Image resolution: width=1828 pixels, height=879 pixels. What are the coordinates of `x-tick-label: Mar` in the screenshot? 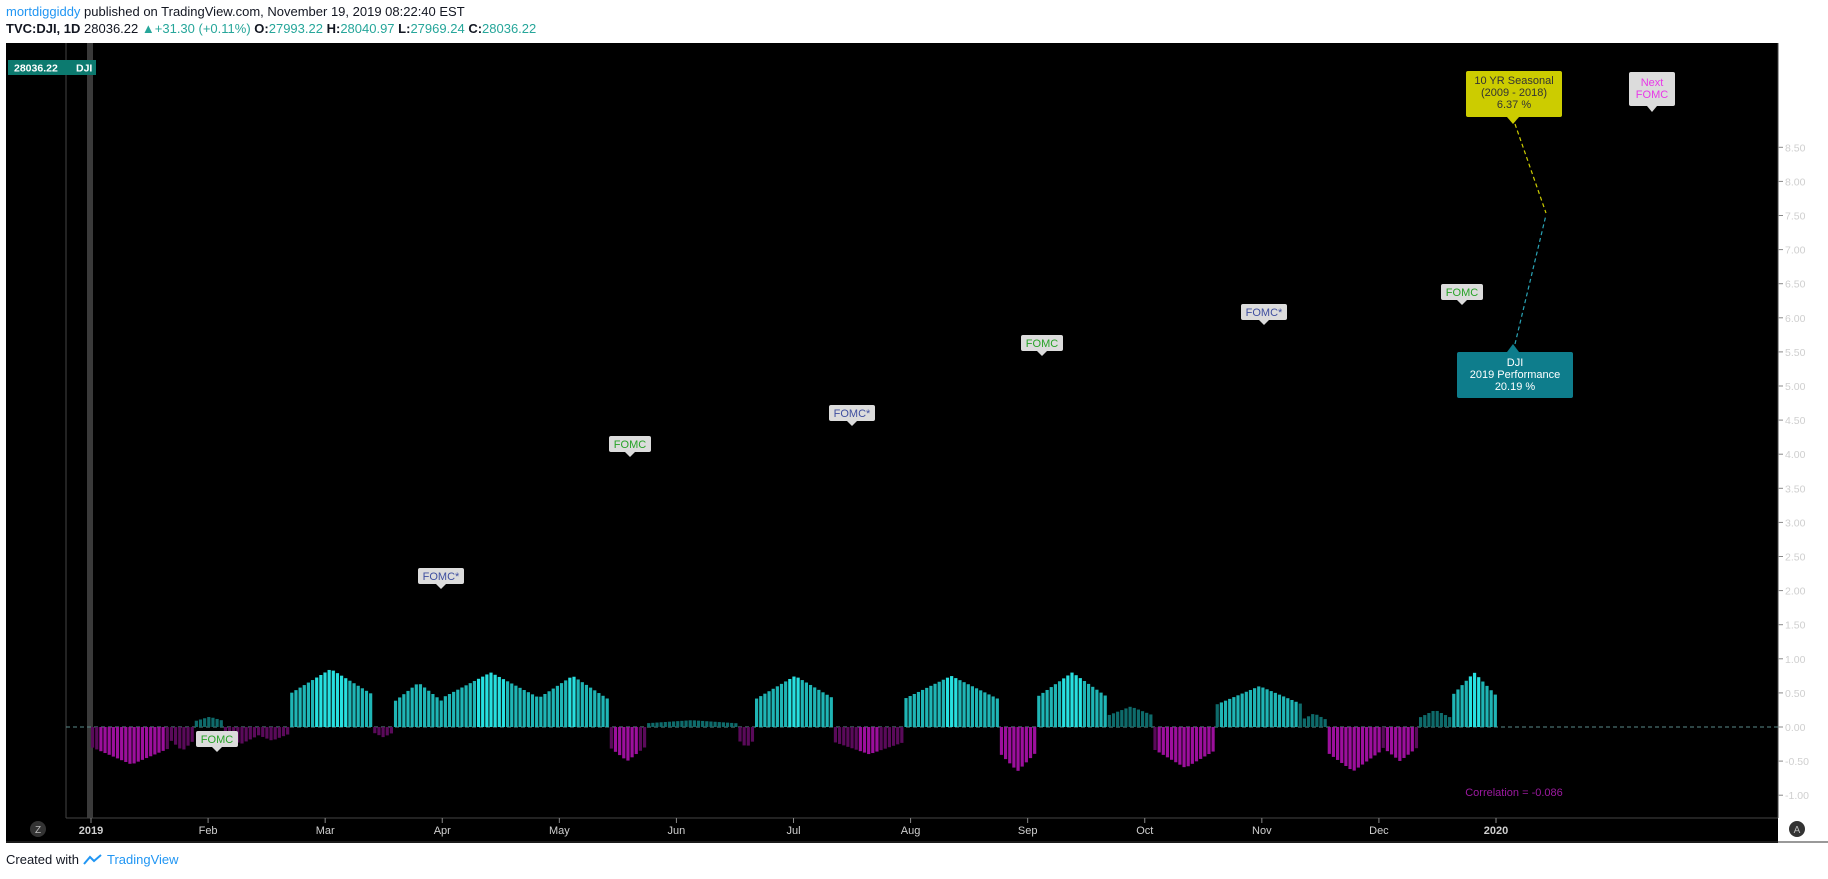 It's located at (325, 831).